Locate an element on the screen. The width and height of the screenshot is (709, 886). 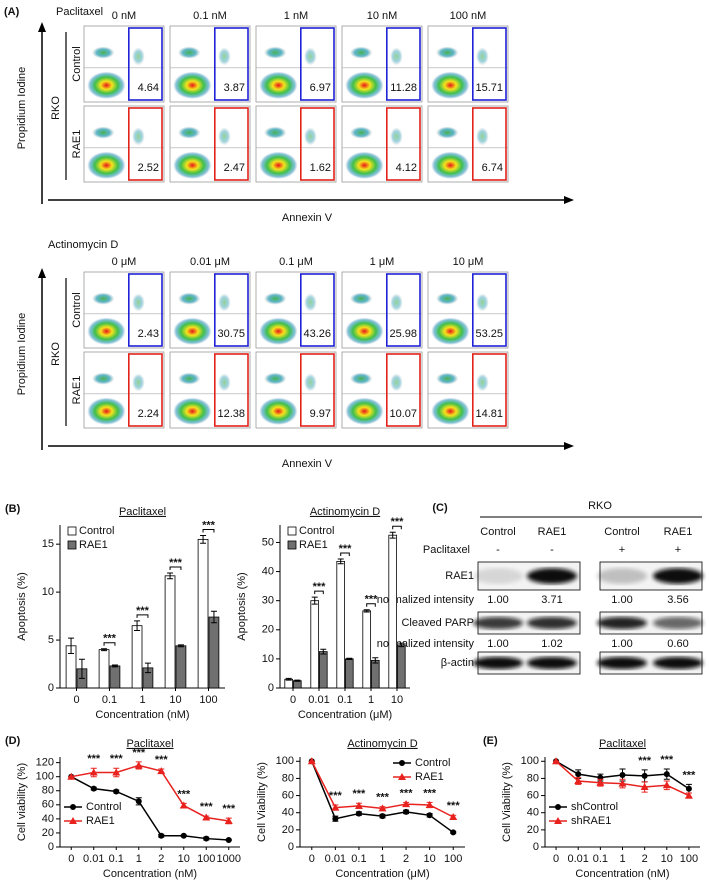
apoptosis-value: 2.43 is located at coordinates (148, 334).